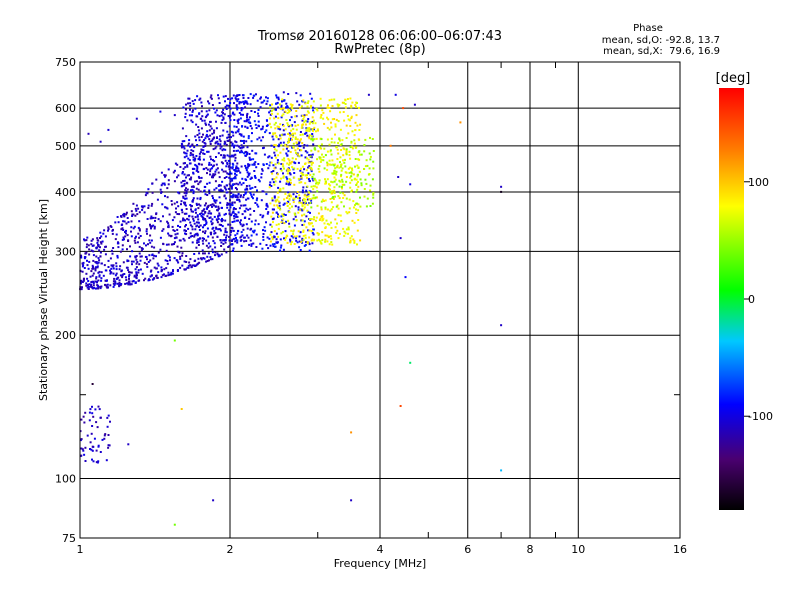 The height and width of the screenshot is (600, 800). I want to click on y-tick-label: 200, so click(65, 335).